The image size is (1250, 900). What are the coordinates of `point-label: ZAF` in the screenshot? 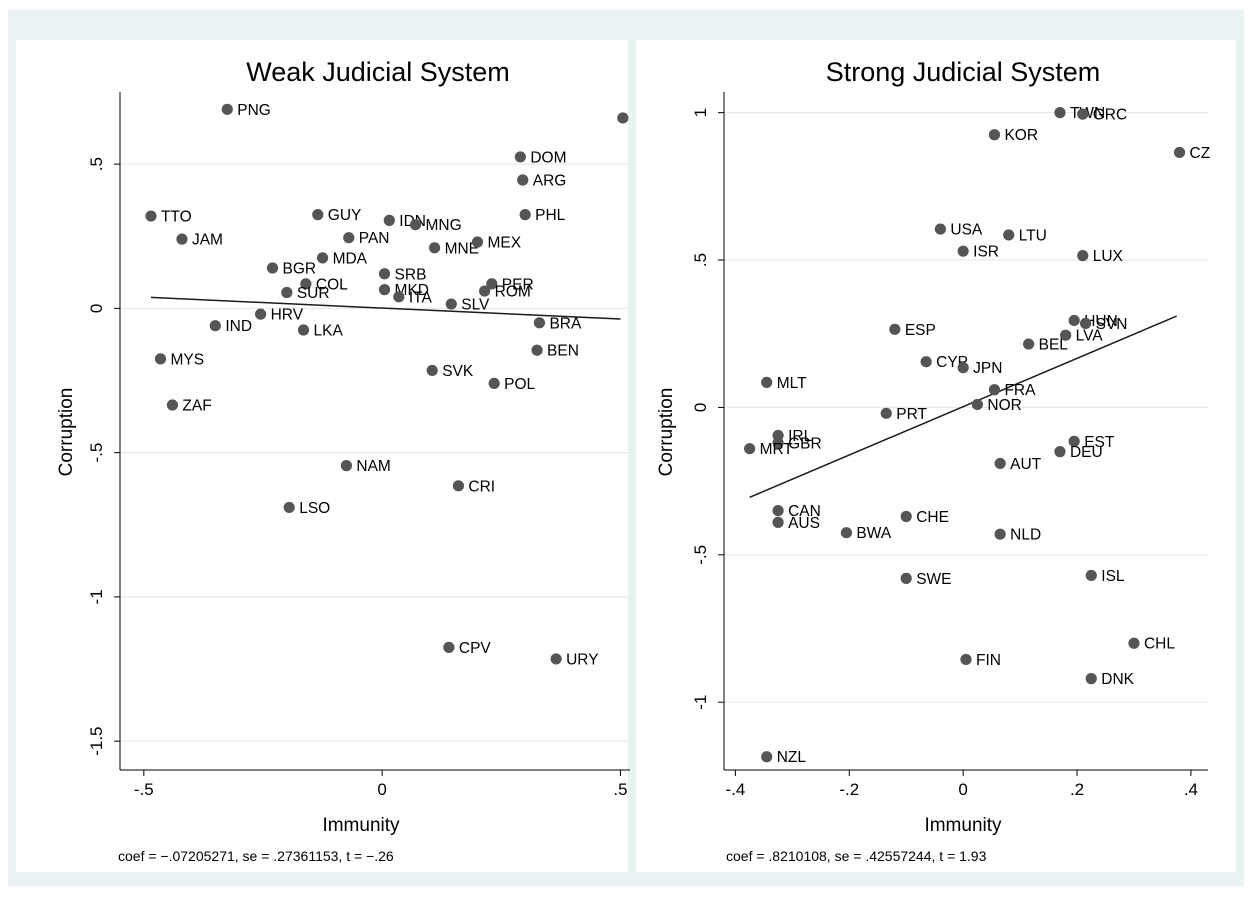 It's located at (196, 406).